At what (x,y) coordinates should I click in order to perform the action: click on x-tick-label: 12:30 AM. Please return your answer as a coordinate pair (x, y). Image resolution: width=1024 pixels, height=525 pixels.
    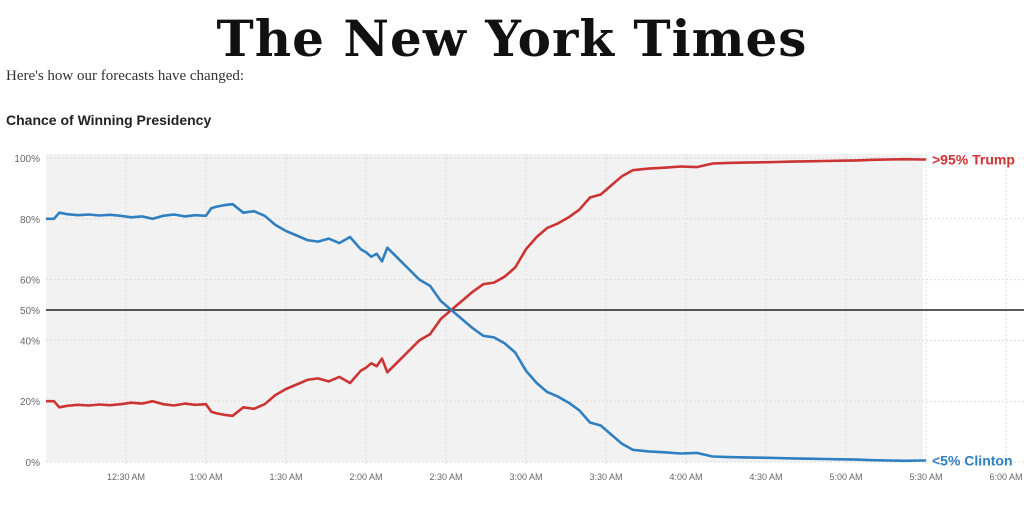
    Looking at the image, I should click on (126, 477).